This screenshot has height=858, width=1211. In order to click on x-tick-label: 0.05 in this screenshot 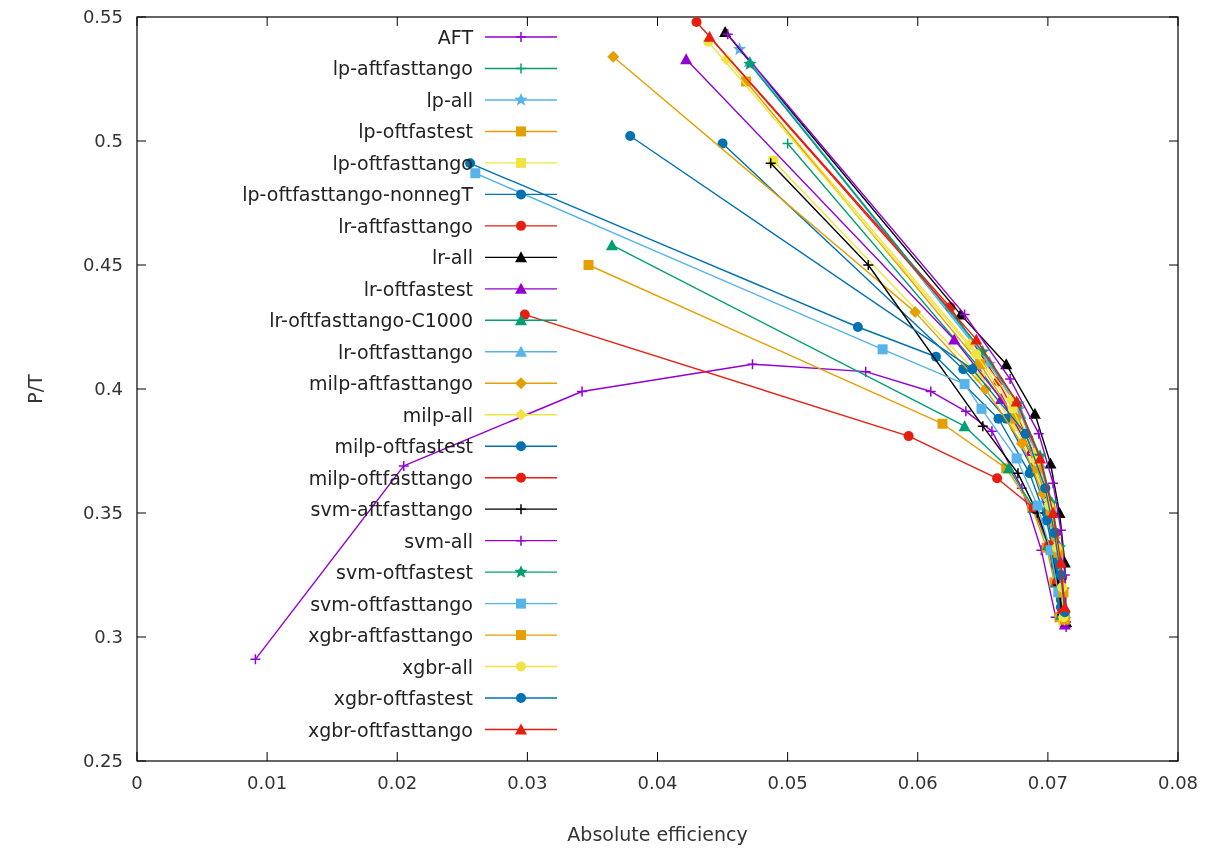, I will do `click(787, 782)`.